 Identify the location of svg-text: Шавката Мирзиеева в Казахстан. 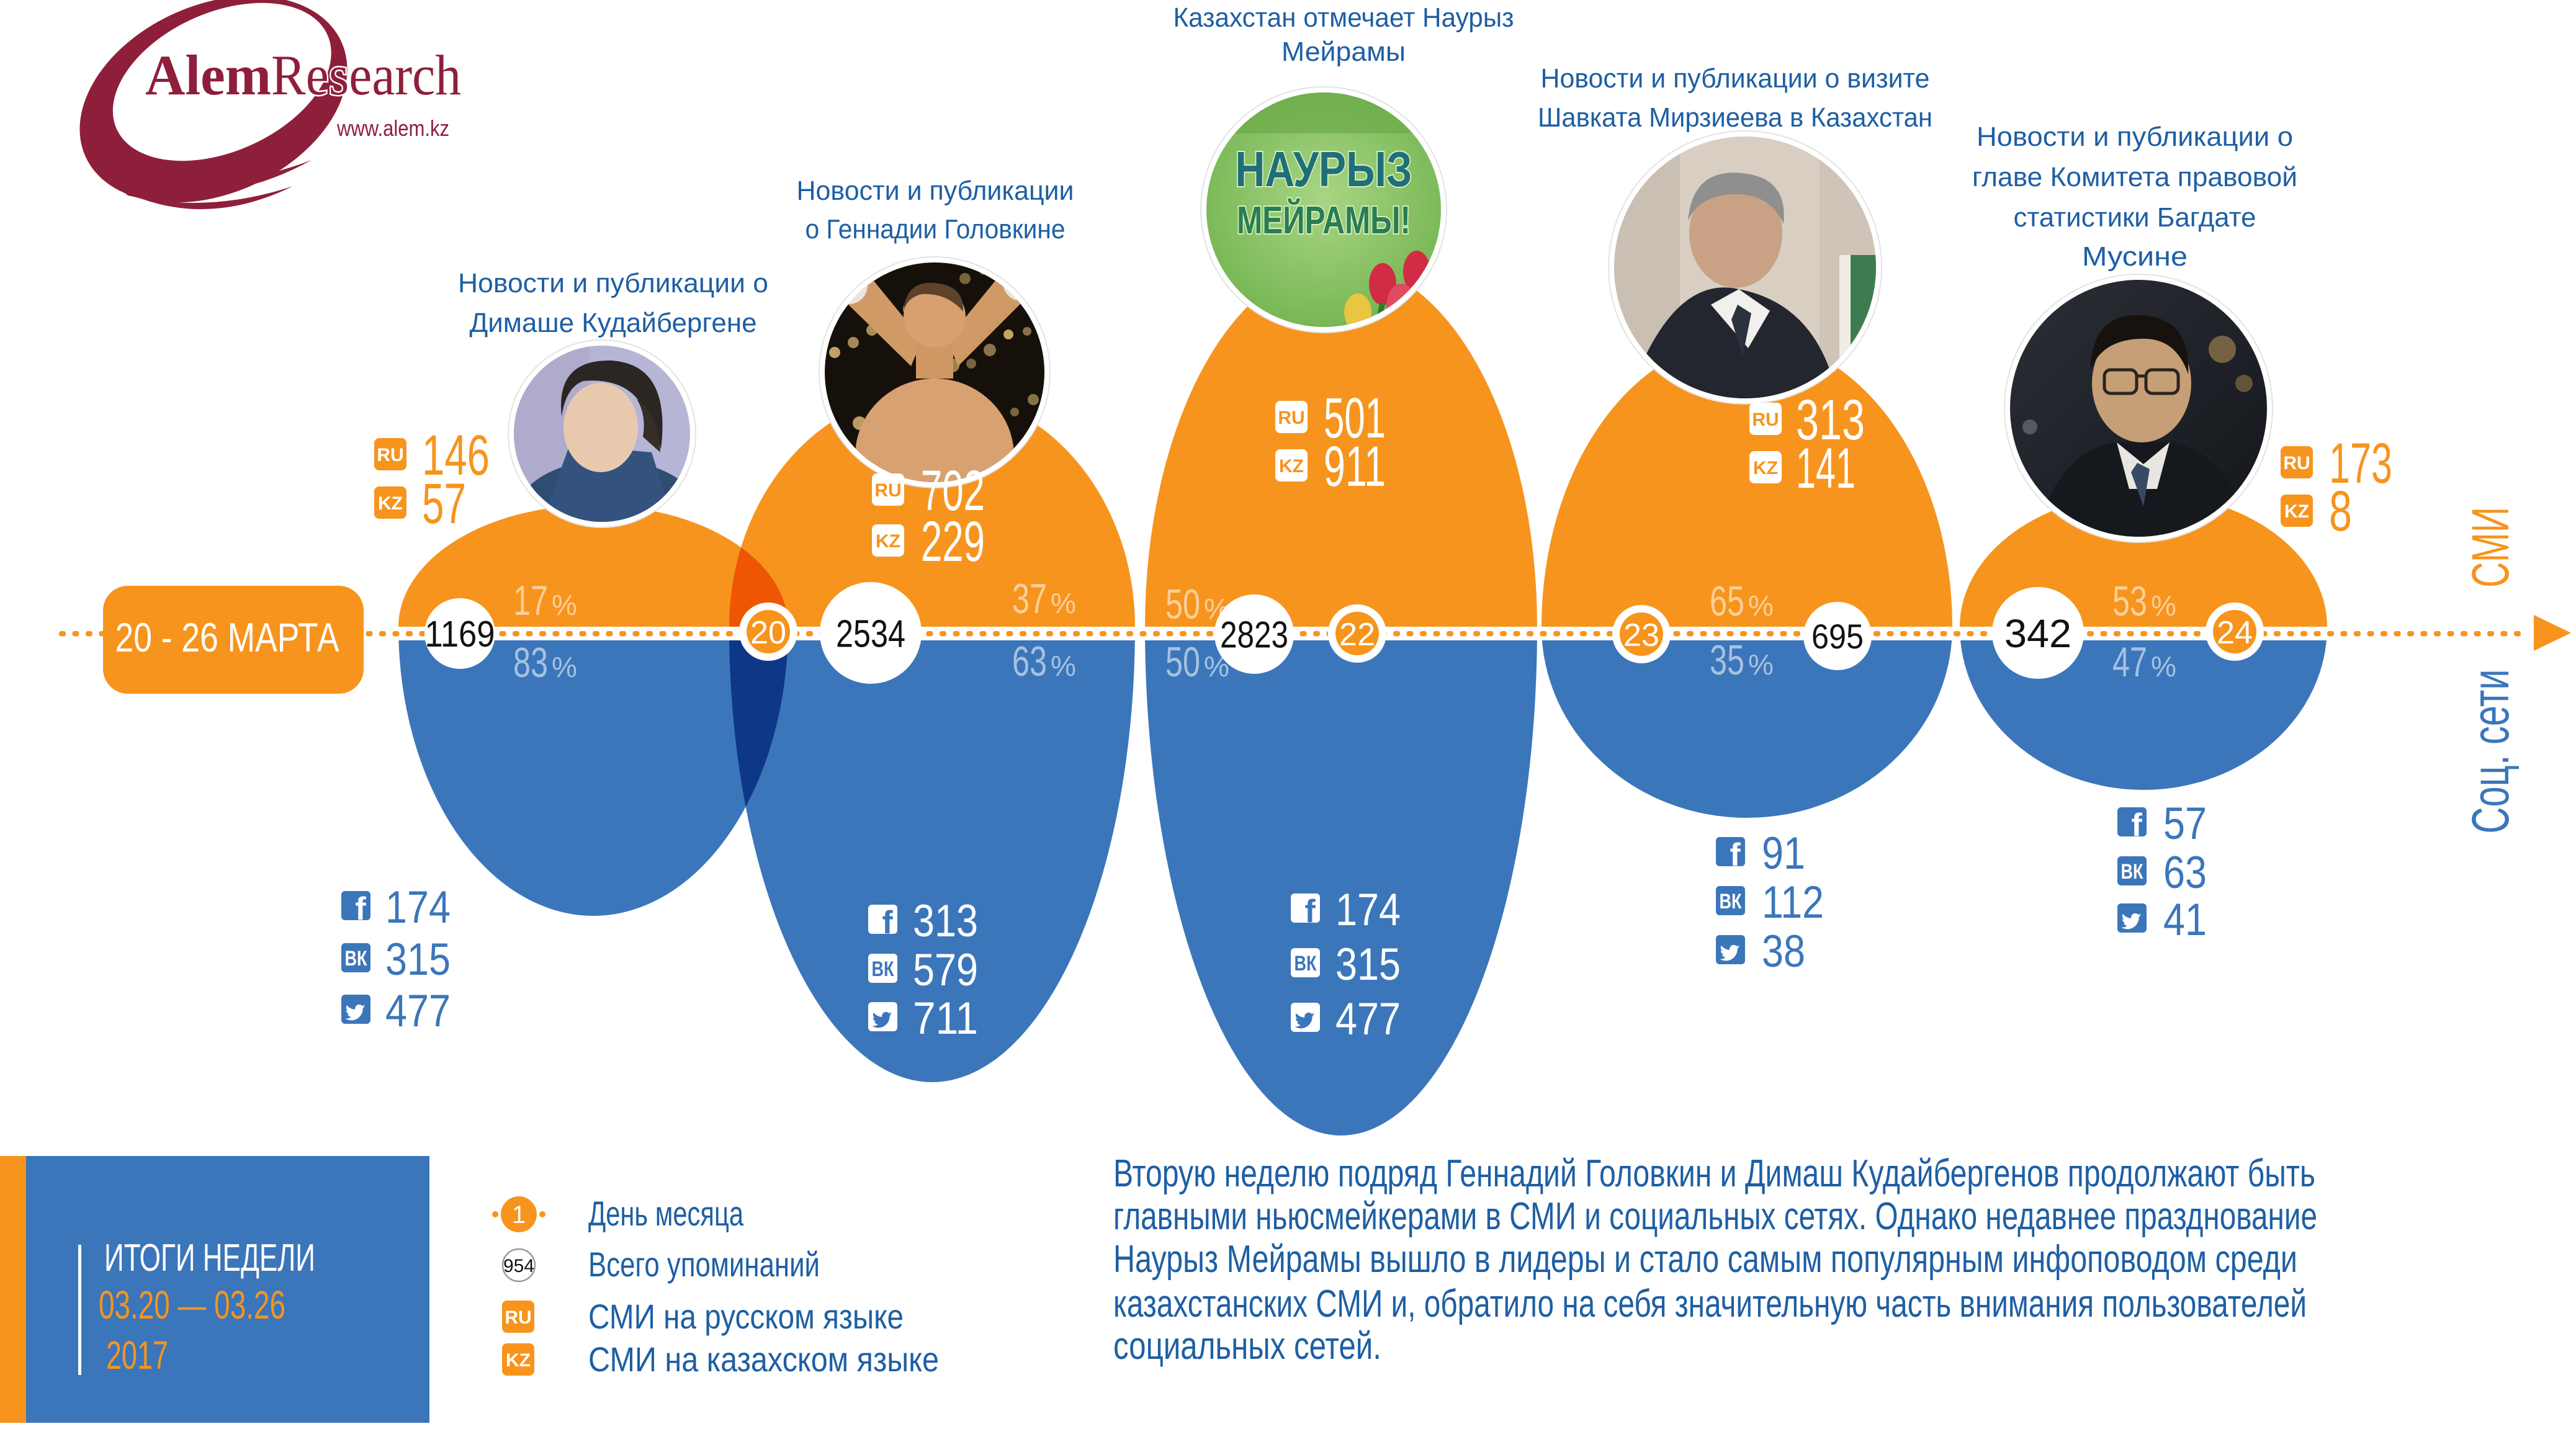
(1735, 117).